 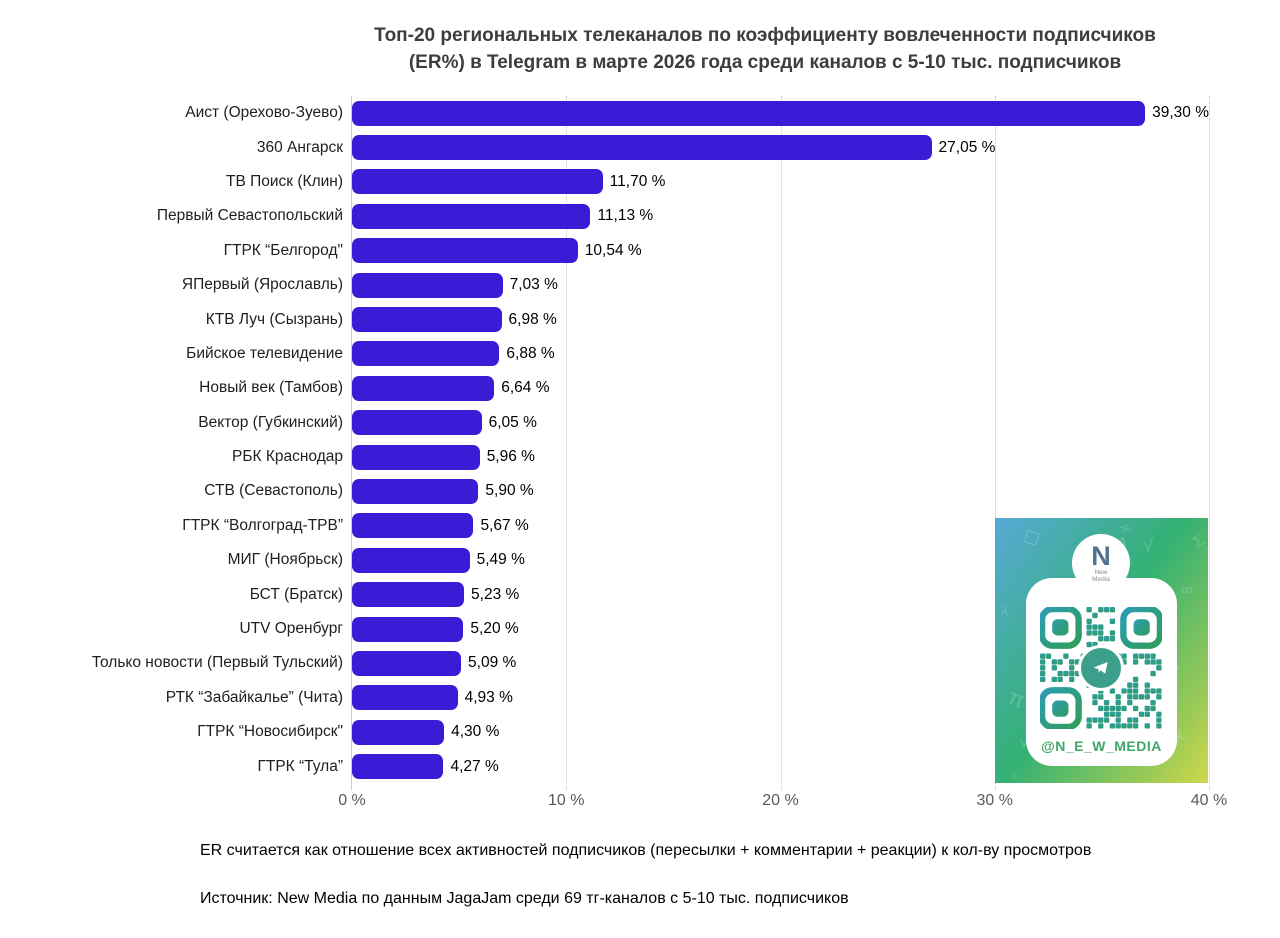 I want to click on bar-value-label: 11,70 %, so click(x=637, y=181).